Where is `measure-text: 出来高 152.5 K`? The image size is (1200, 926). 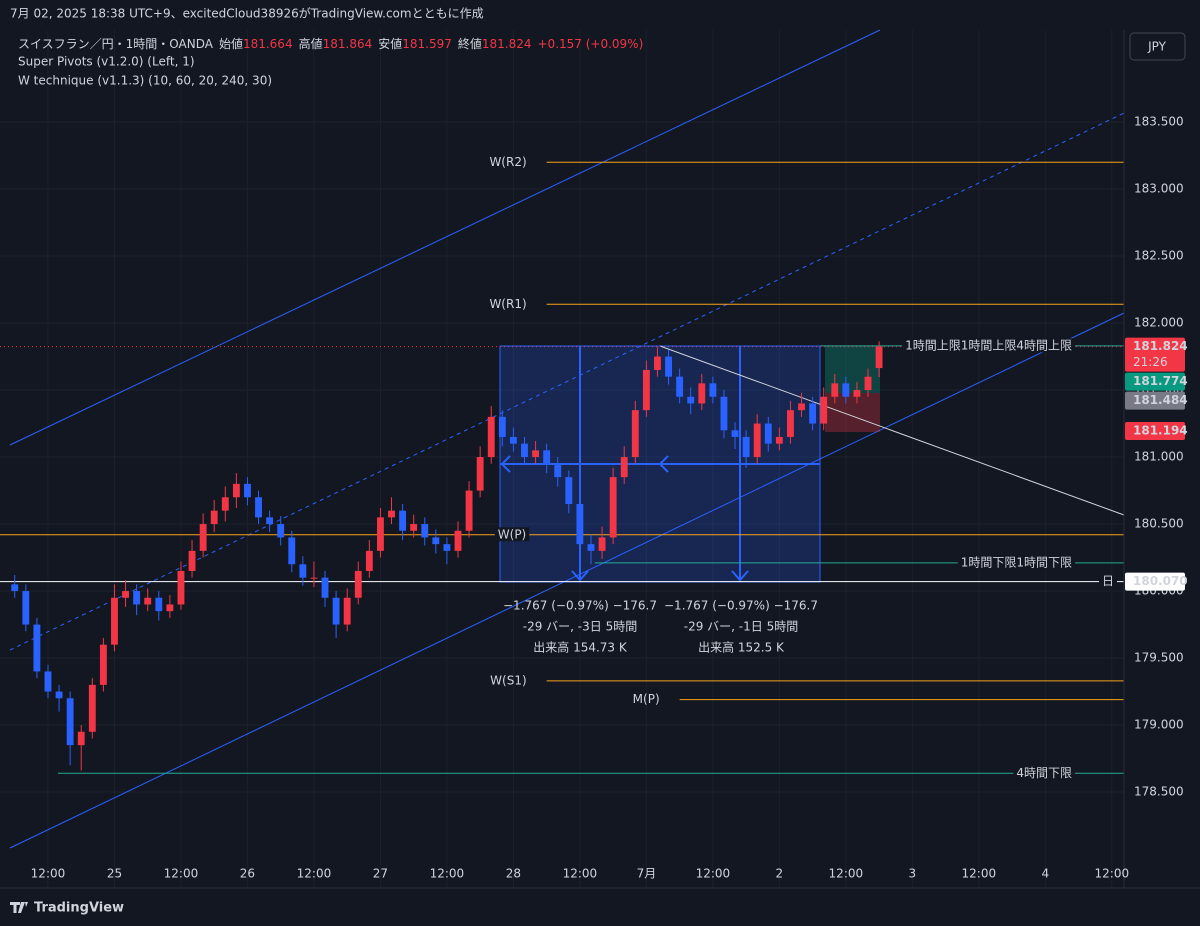
measure-text: 出来高 152.5 K is located at coordinates (741, 647).